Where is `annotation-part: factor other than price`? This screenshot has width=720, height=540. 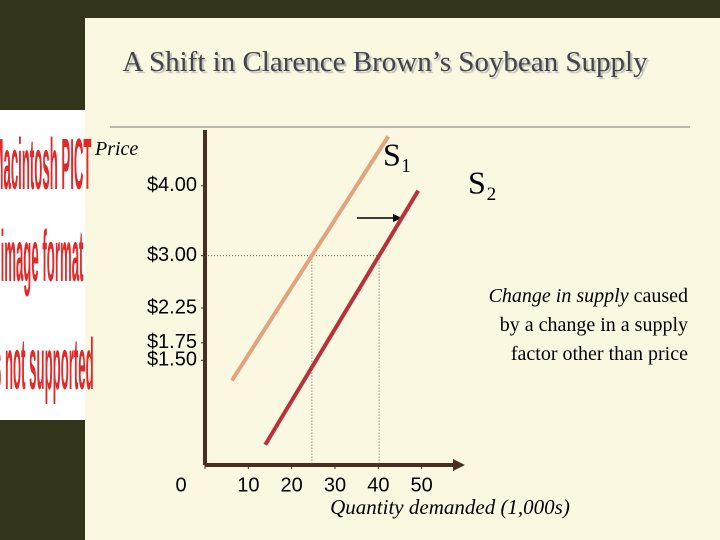
annotation-part: factor other than price is located at coordinates (599, 354).